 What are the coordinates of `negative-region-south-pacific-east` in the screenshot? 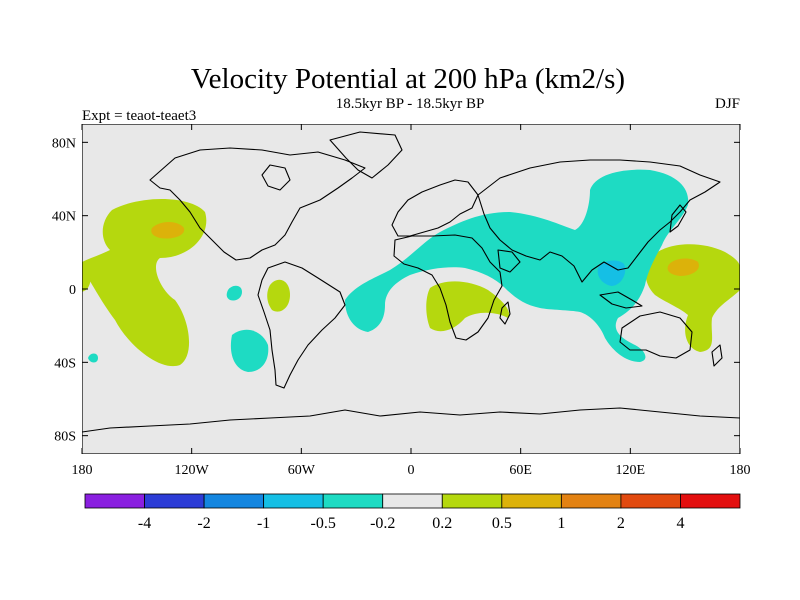 It's located at (249, 350).